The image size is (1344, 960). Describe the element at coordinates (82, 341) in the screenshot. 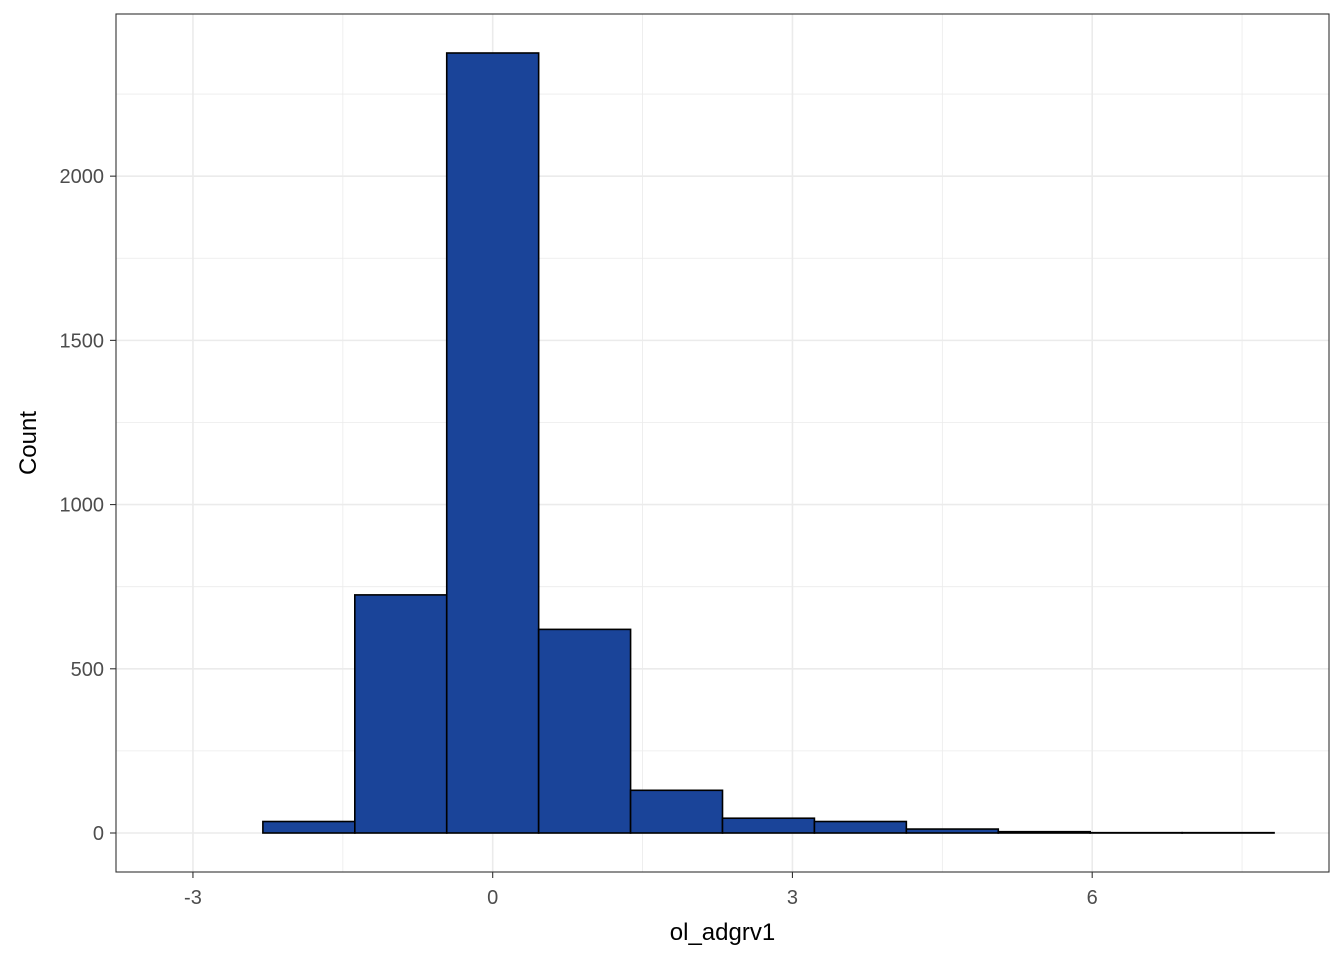

I see `y-tick-label: 1500` at that location.